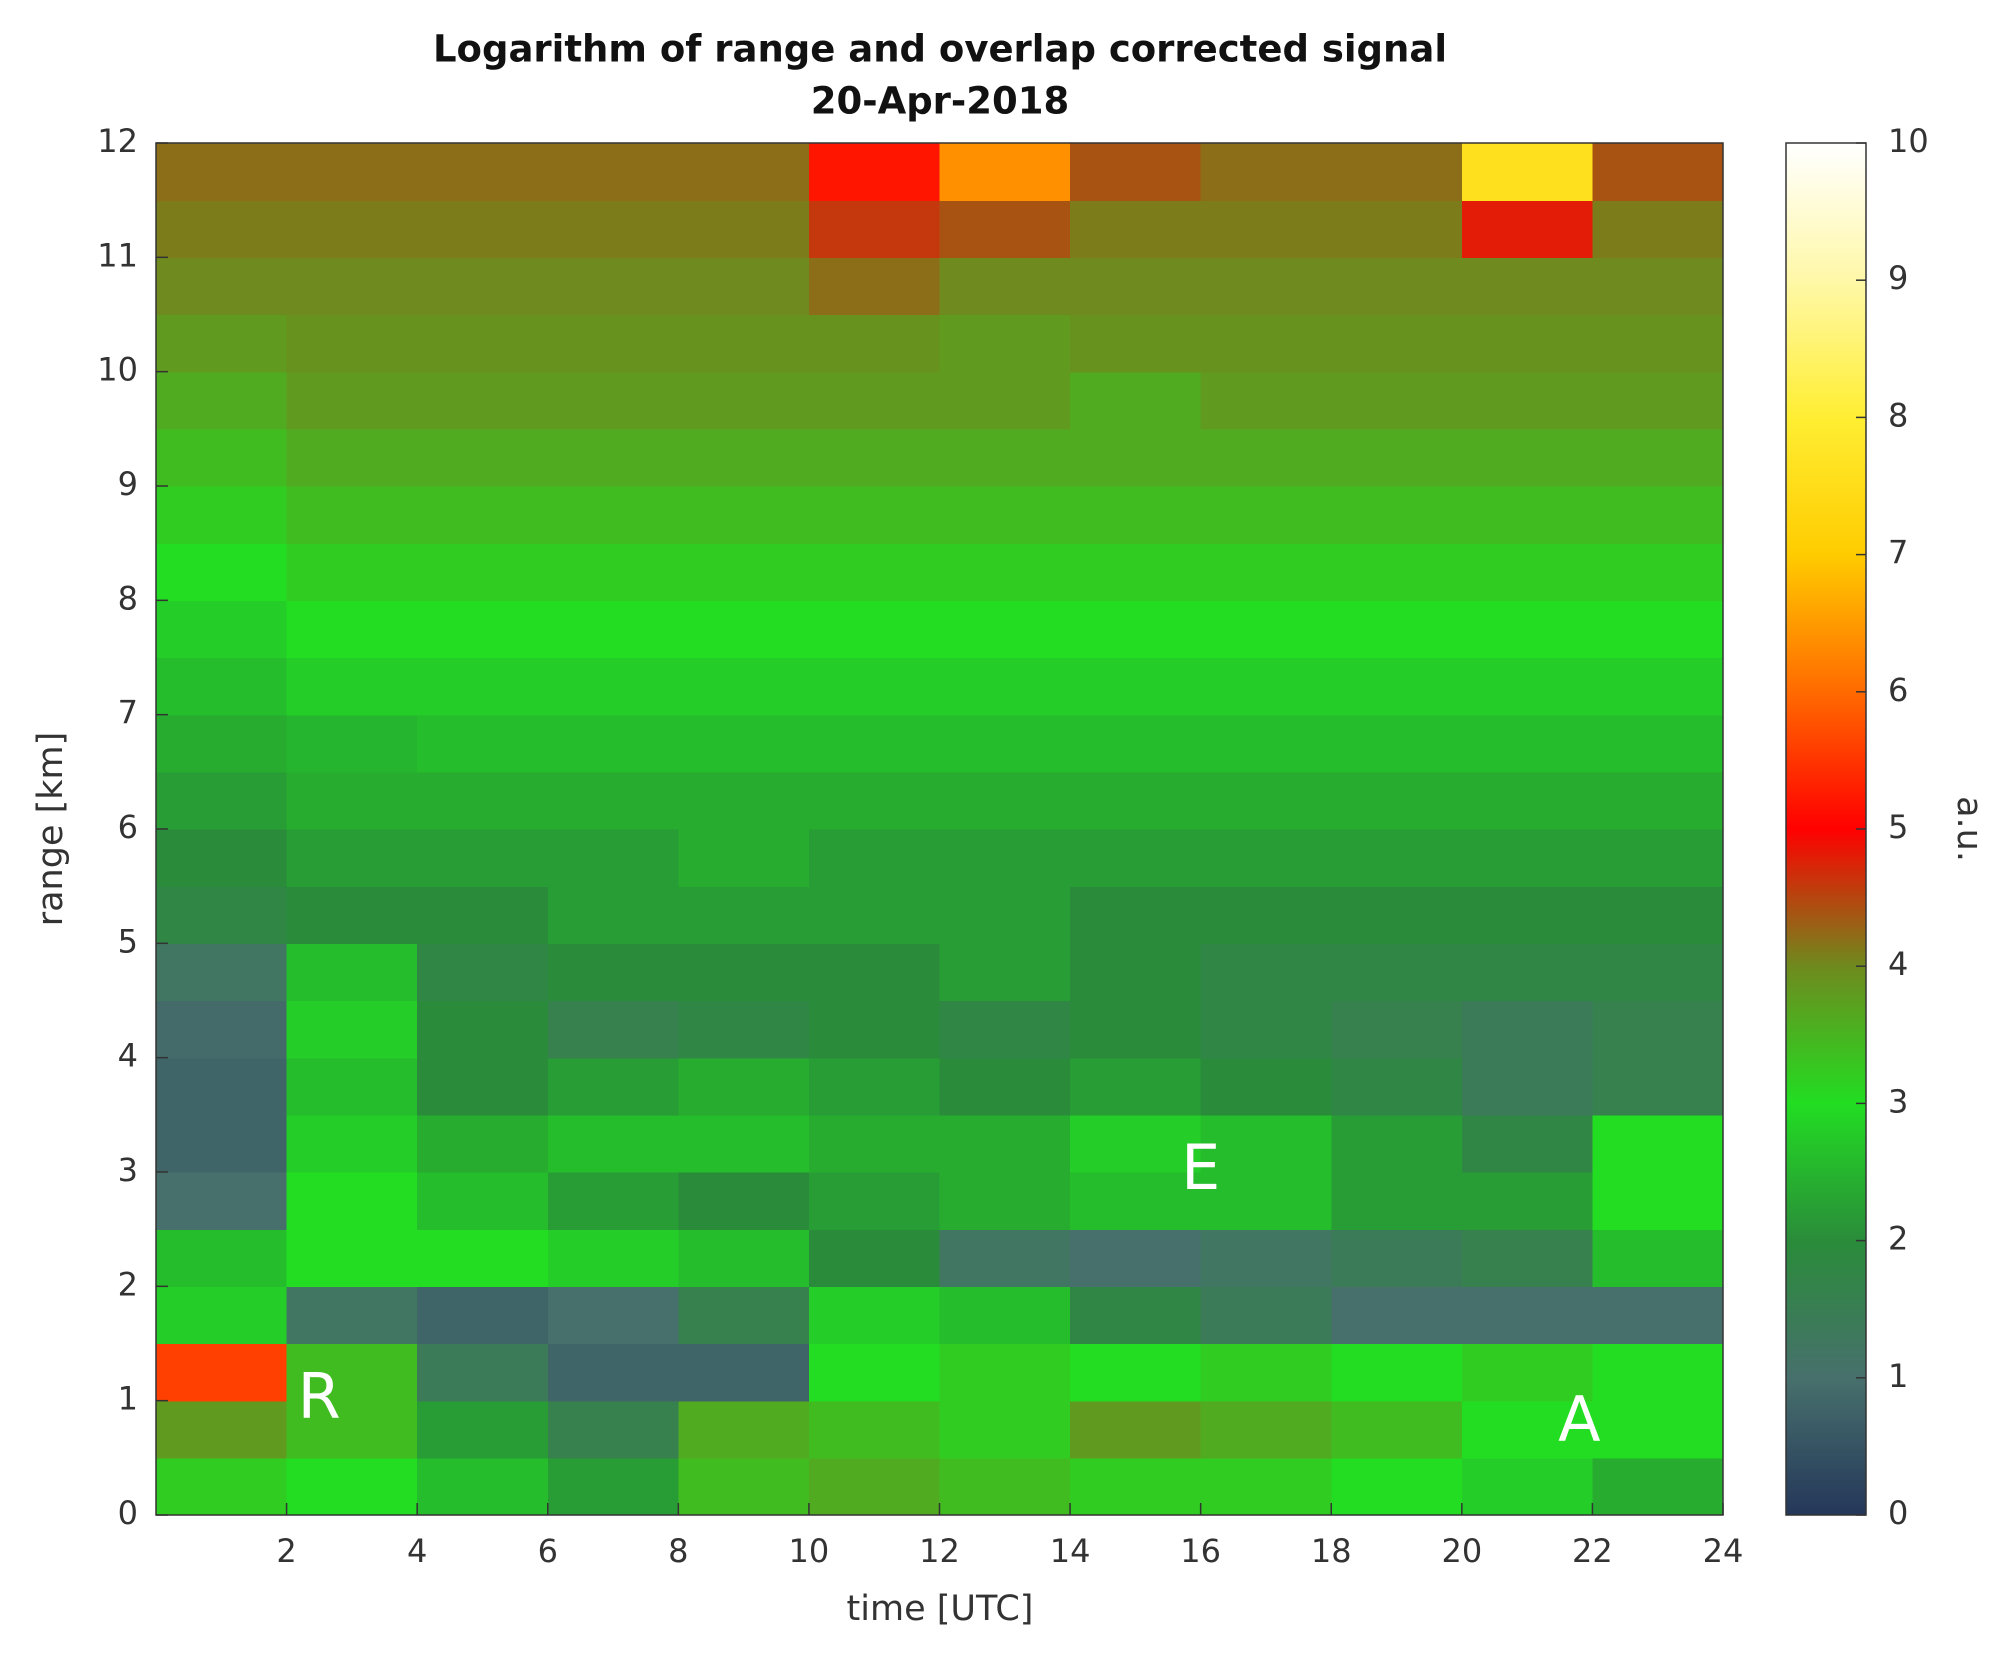 This screenshot has width=2000, height=1659. I want to click on y-tick-label: 7, so click(128, 713).